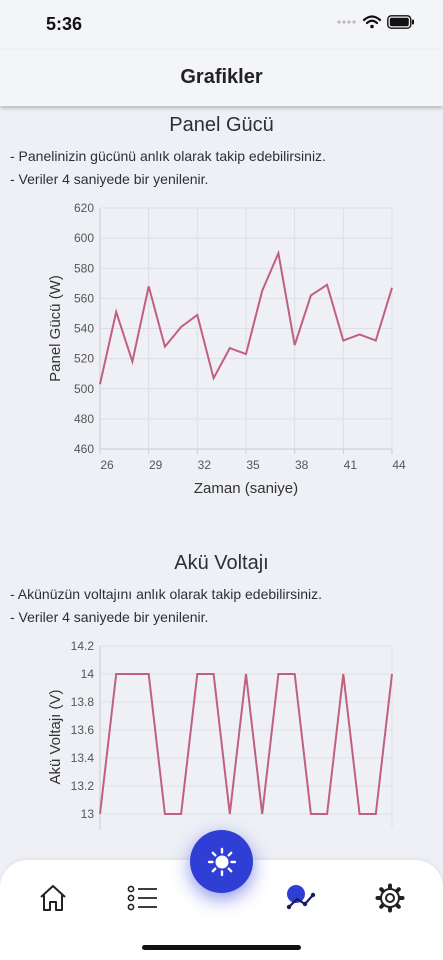  What do you see at coordinates (351, 465) in the screenshot?
I see `x-tick-label: 41` at bounding box center [351, 465].